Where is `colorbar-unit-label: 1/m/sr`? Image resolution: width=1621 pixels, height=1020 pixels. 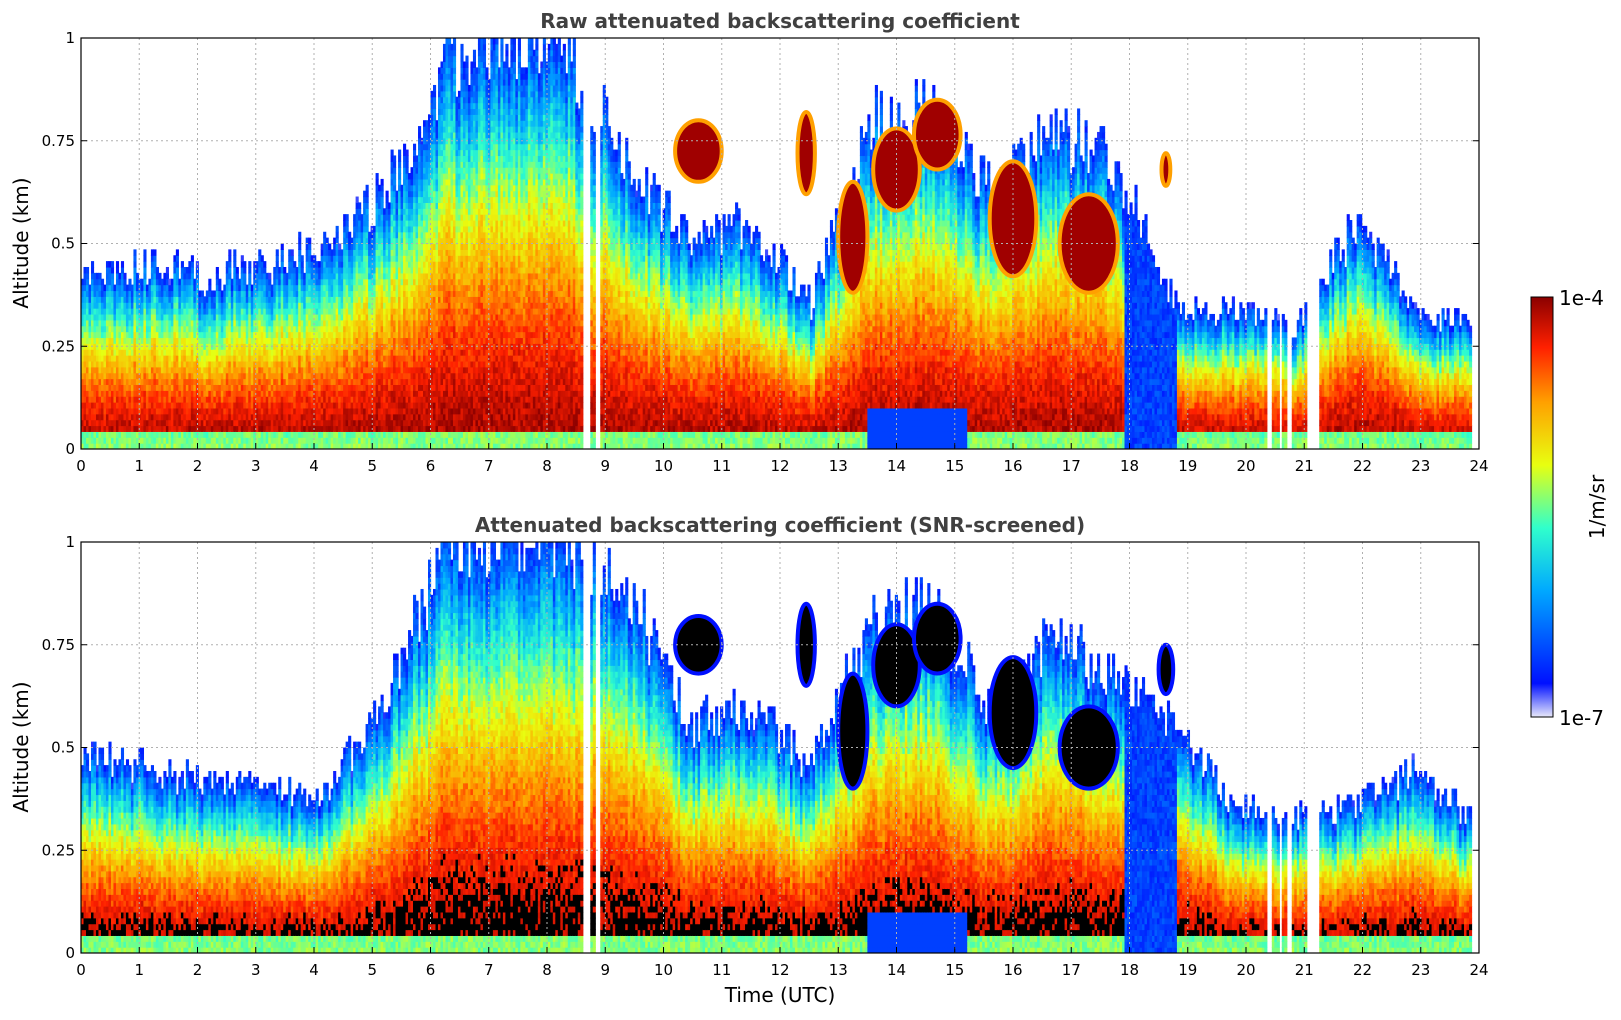
colorbar-unit-label: 1/m/sr is located at coordinates (1597, 506).